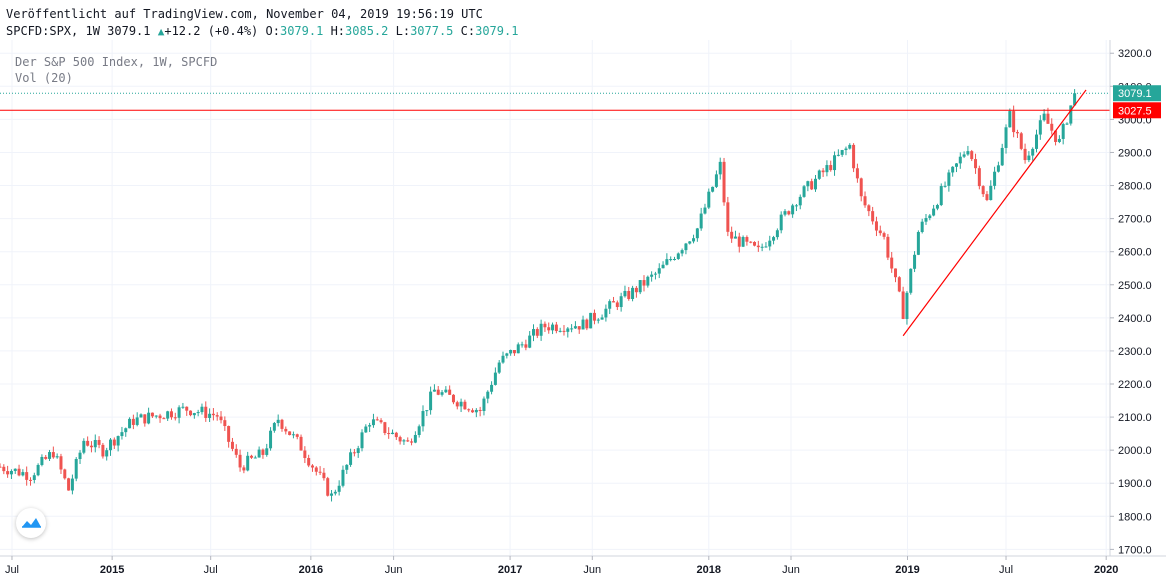 This screenshot has width=1166, height=588. I want to click on x-tick-label: Jun, so click(592, 570).